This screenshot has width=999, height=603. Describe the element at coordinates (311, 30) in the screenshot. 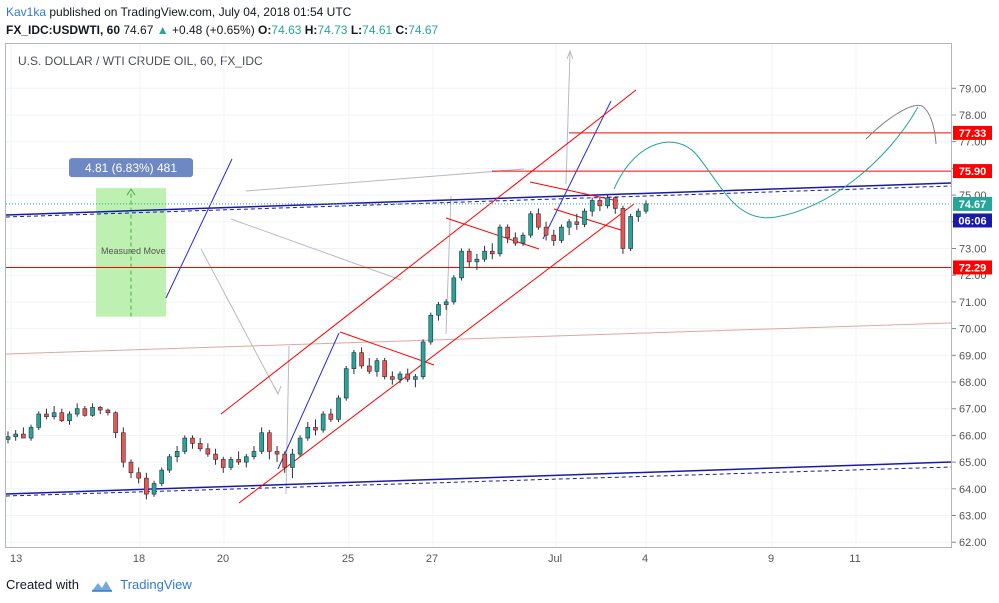

I see `high-label: H:` at that location.